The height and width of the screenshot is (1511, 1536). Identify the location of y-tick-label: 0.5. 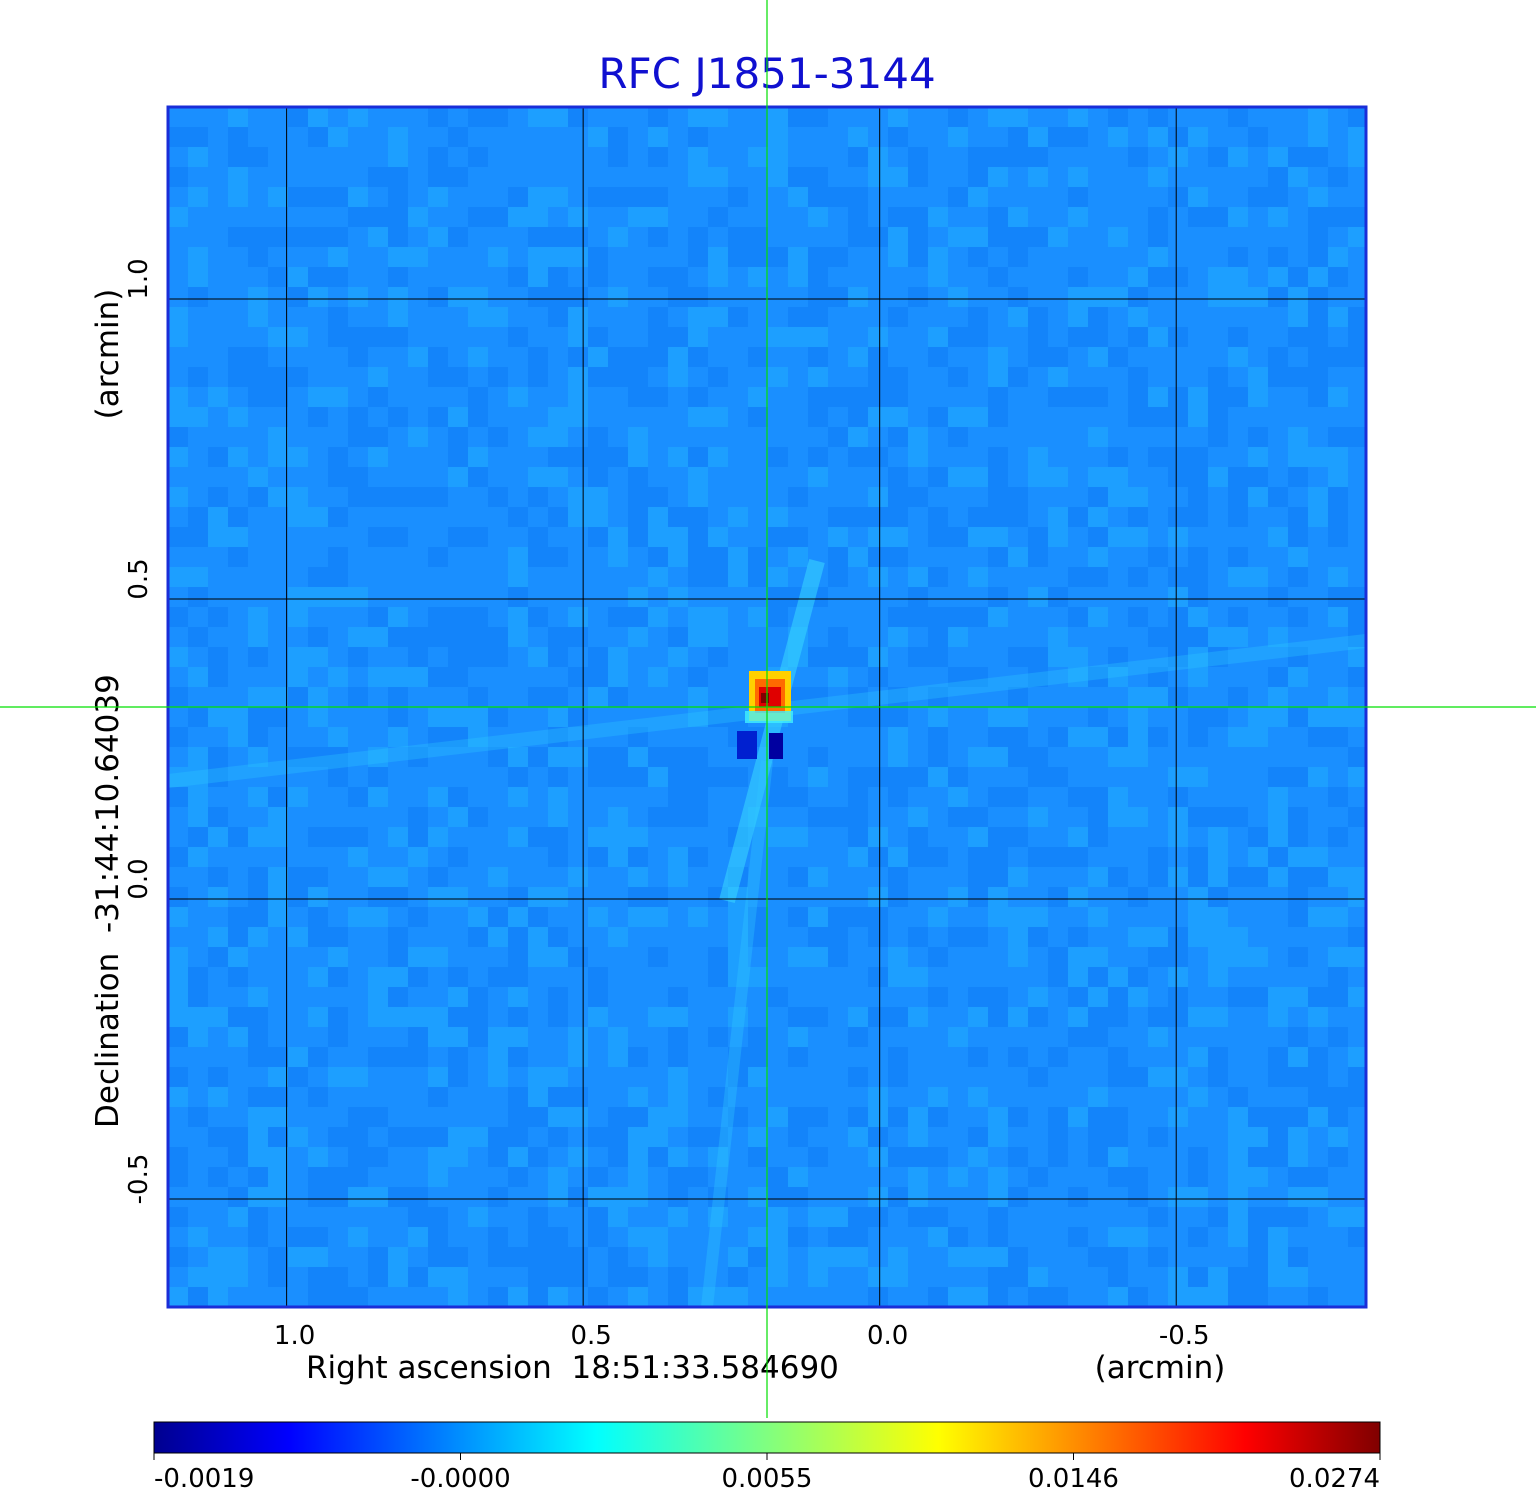
(139, 578).